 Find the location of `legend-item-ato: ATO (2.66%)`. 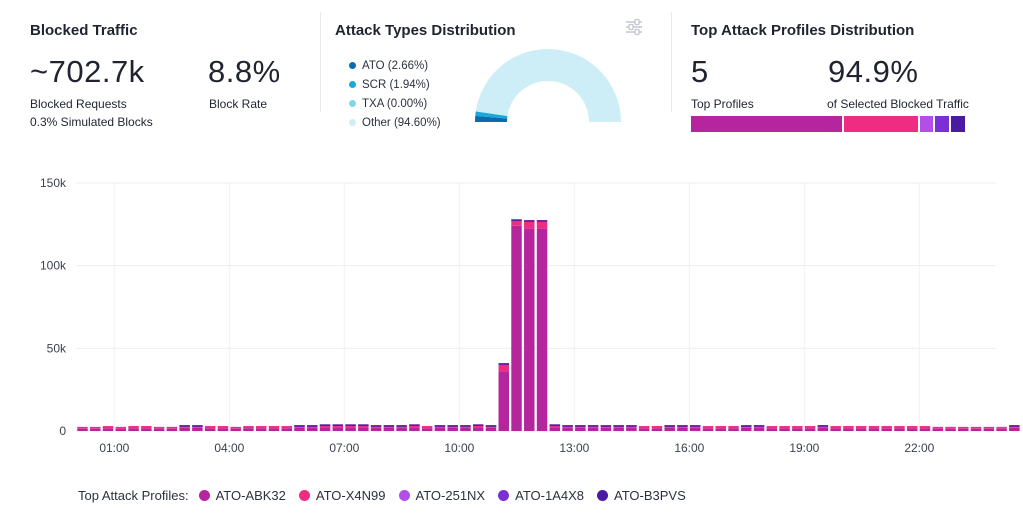

legend-item-ato: ATO (2.66%) is located at coordinates (395, 65).